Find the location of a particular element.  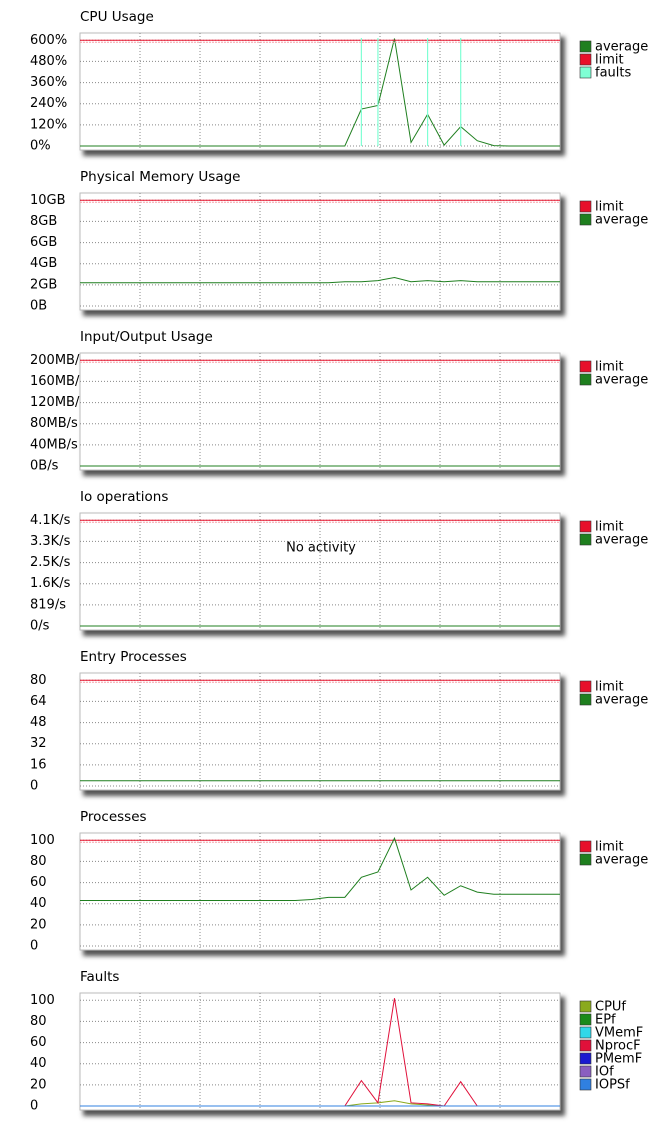

y-tick-label: 120% is located at coordinates (48, 124).